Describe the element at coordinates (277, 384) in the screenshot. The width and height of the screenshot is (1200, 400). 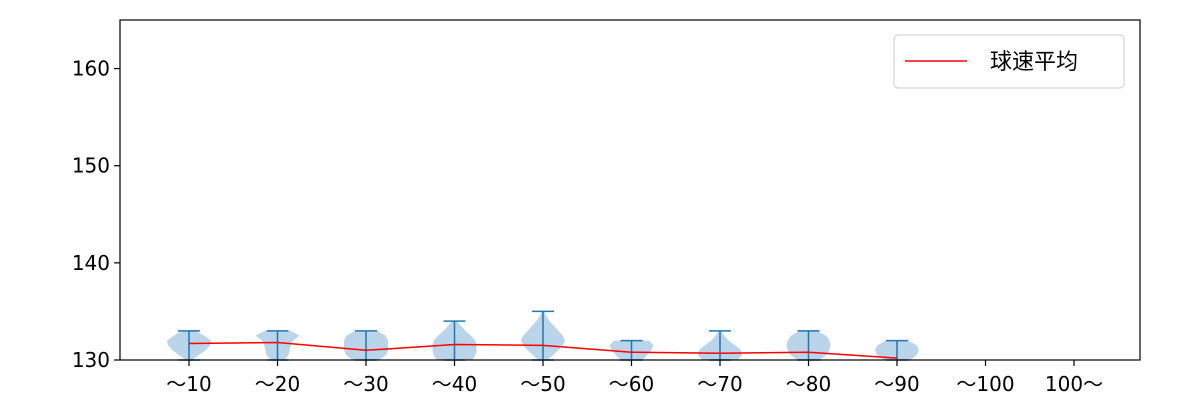
I see `x-tick-label: 〜20` at that location.